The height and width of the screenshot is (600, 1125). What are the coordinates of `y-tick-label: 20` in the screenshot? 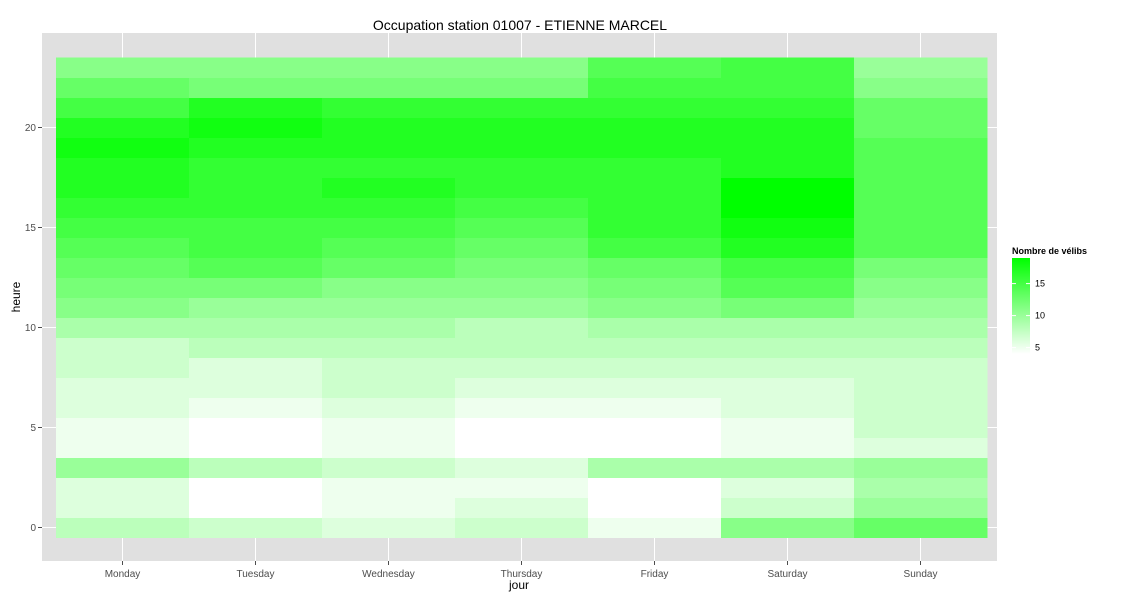 It's located at (31, 128).